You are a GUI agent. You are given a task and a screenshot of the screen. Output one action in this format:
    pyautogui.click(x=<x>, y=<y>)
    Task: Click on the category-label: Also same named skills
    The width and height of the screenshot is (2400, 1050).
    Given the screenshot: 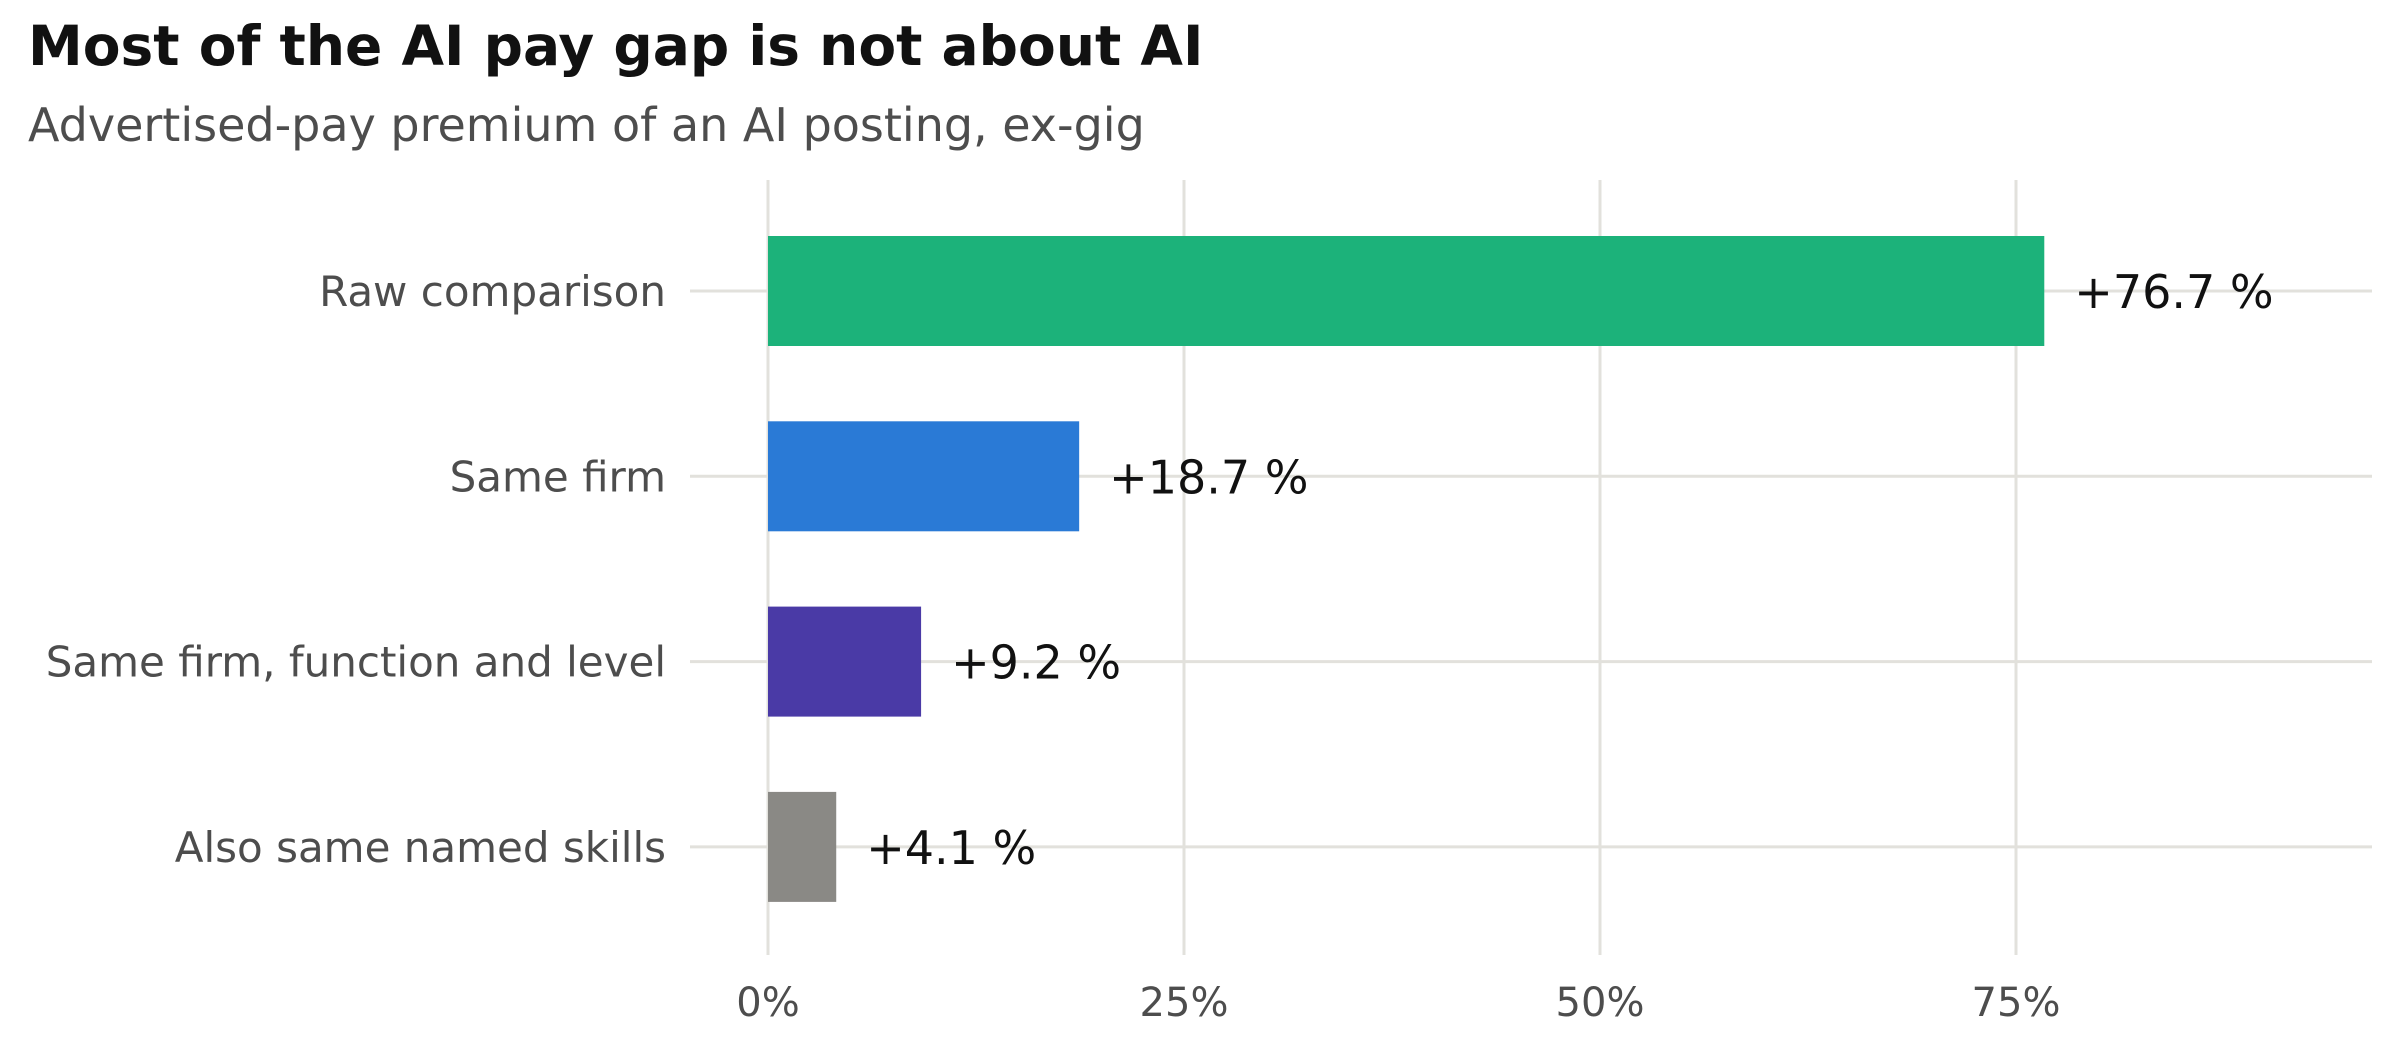 What is the action you would take?
    pyautogui.click(x=420, y=847)
    